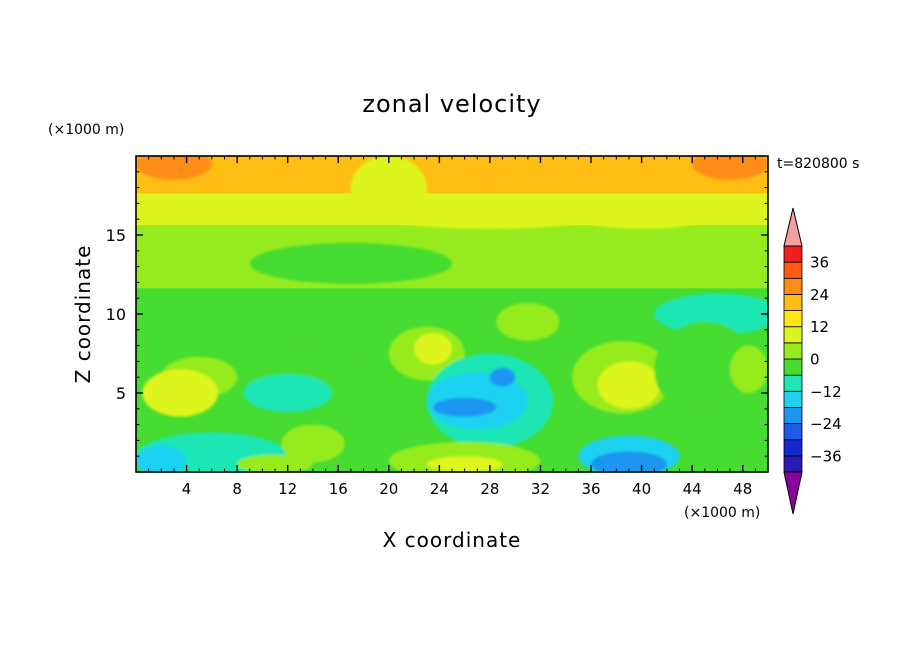 The height and width of the screenshot is (658, 904). I want to click on x-tick-label-4: 4, so click(187, 489).